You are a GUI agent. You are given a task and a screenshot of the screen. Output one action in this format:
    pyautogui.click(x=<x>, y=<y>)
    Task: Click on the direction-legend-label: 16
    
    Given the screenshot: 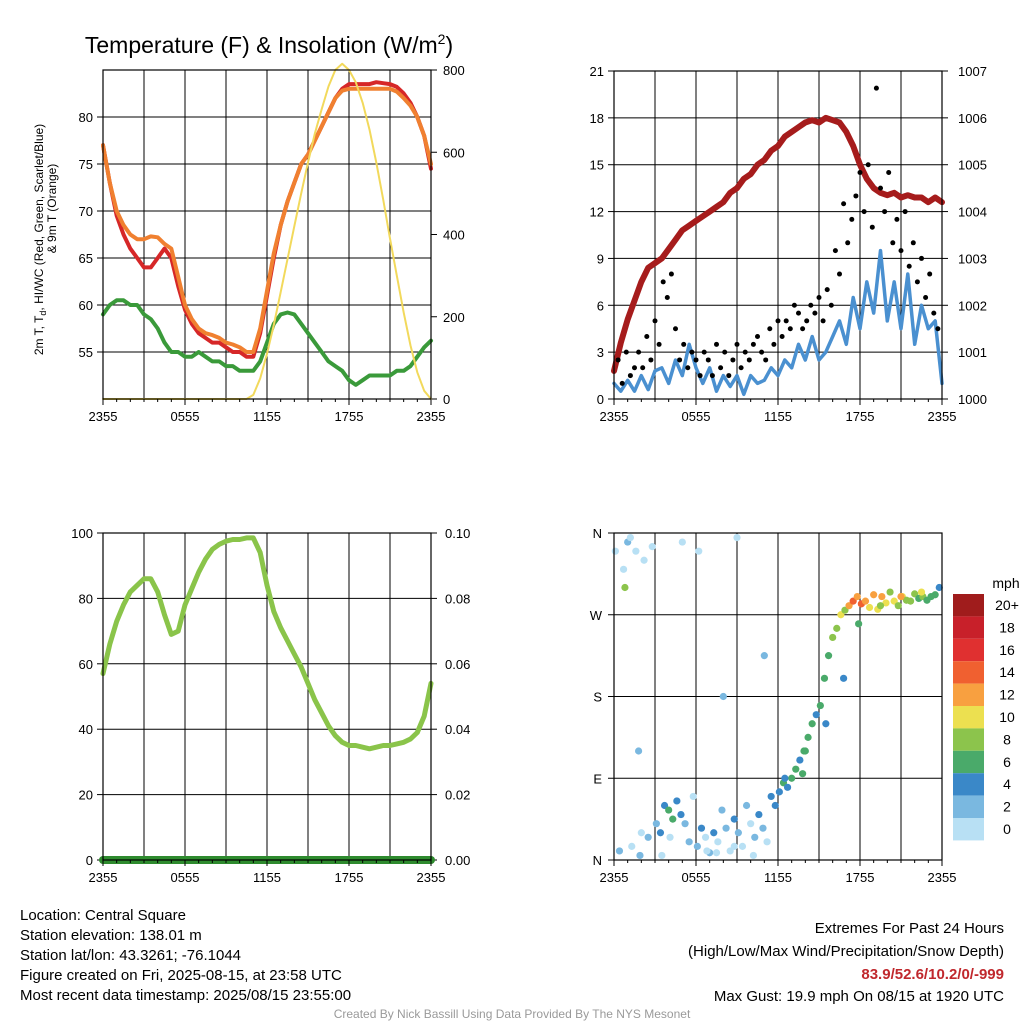 What is the action you would take?
    pyautogui.click(x=1007, y=650)
    